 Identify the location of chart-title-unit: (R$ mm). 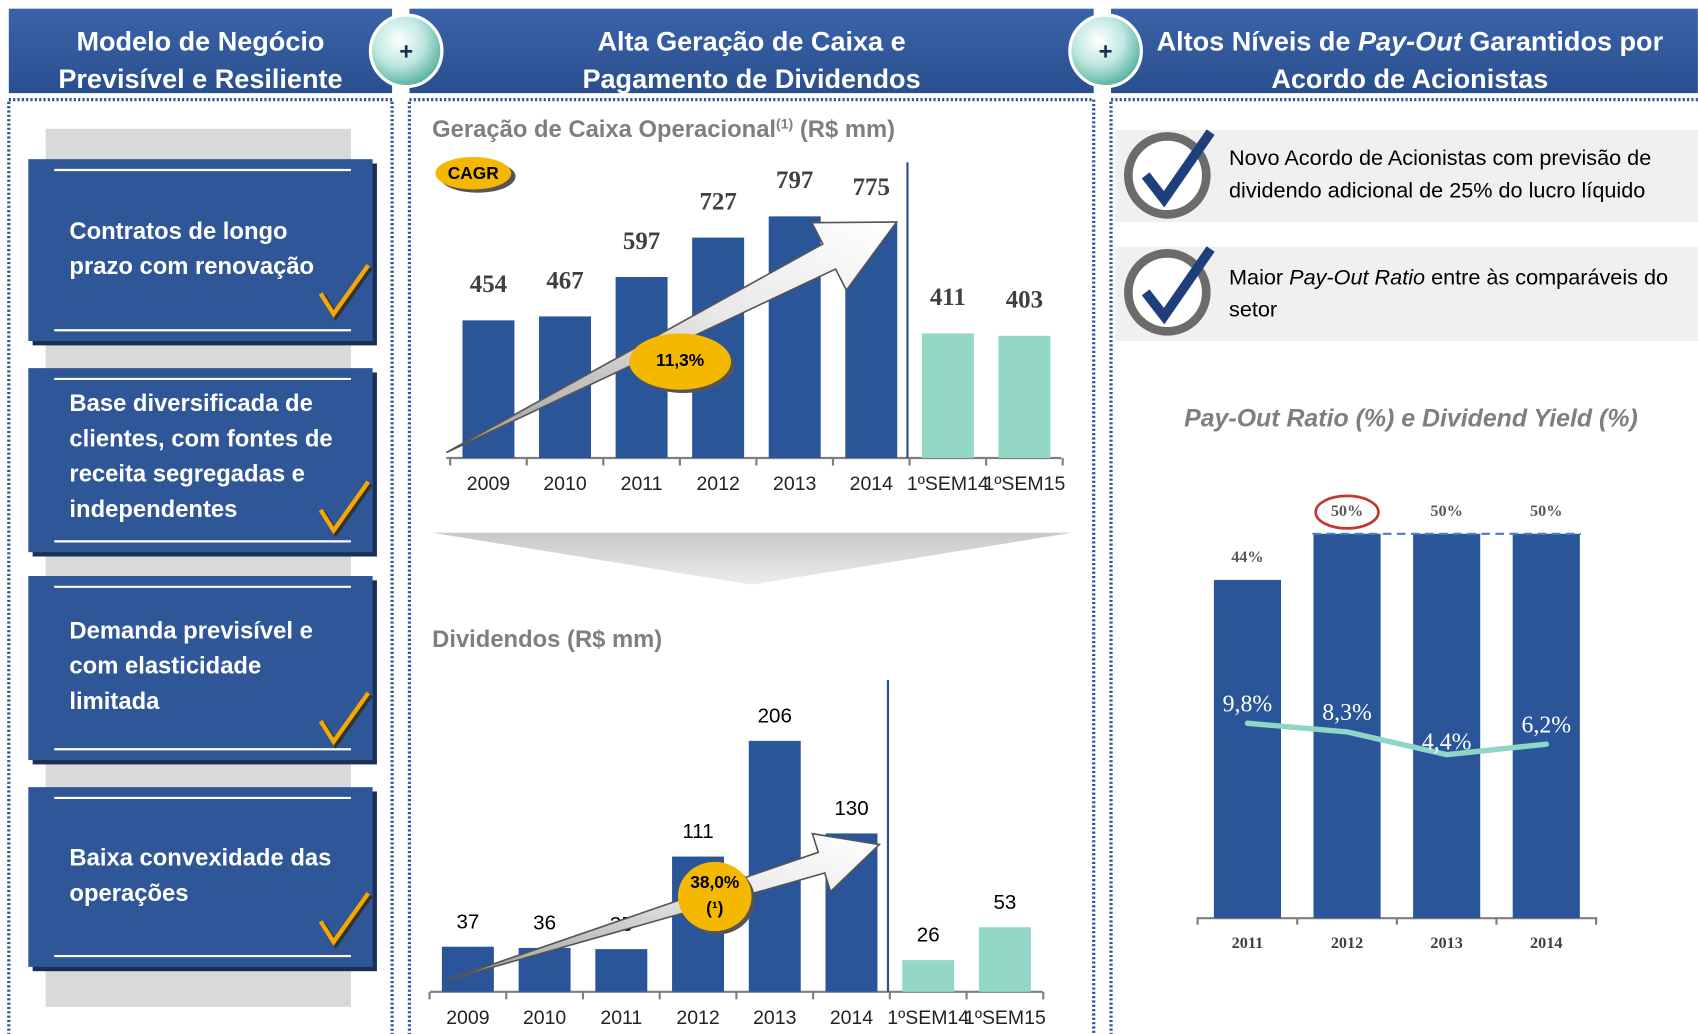
(847, 129).